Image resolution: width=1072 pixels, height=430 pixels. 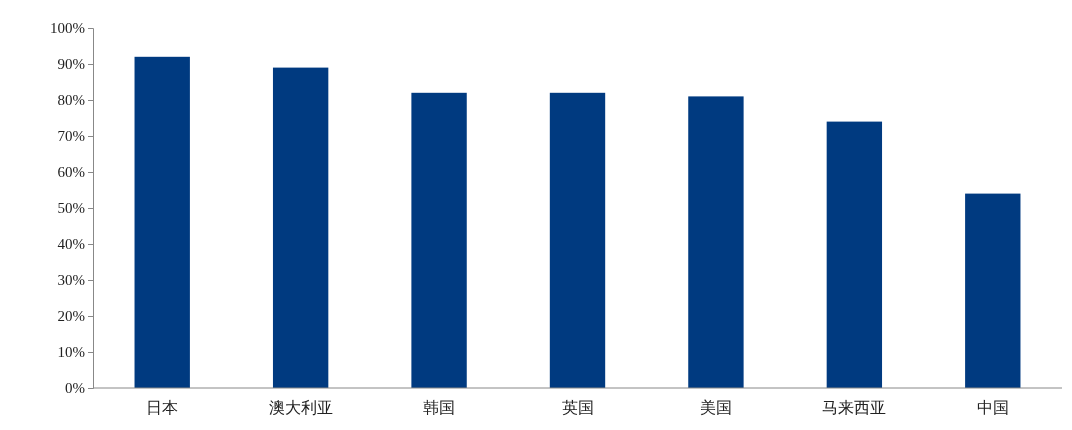 I want to click on y-tick-label: 20%, so click(x=71, y=316).